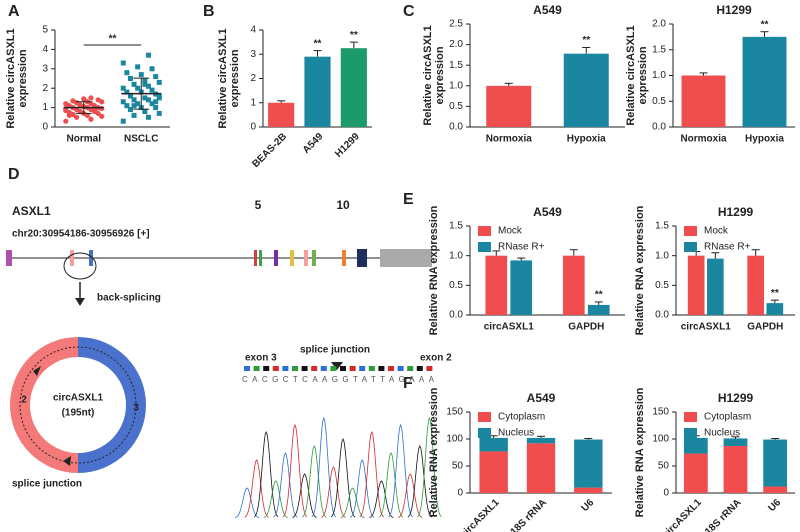 Image resolution: width=800 pixels, height=532 pixels. What do you see at coordinates (764, 139) in the screenshot?
I see `x-tick-label: Hypoxia` at bounding box center [764, 139].